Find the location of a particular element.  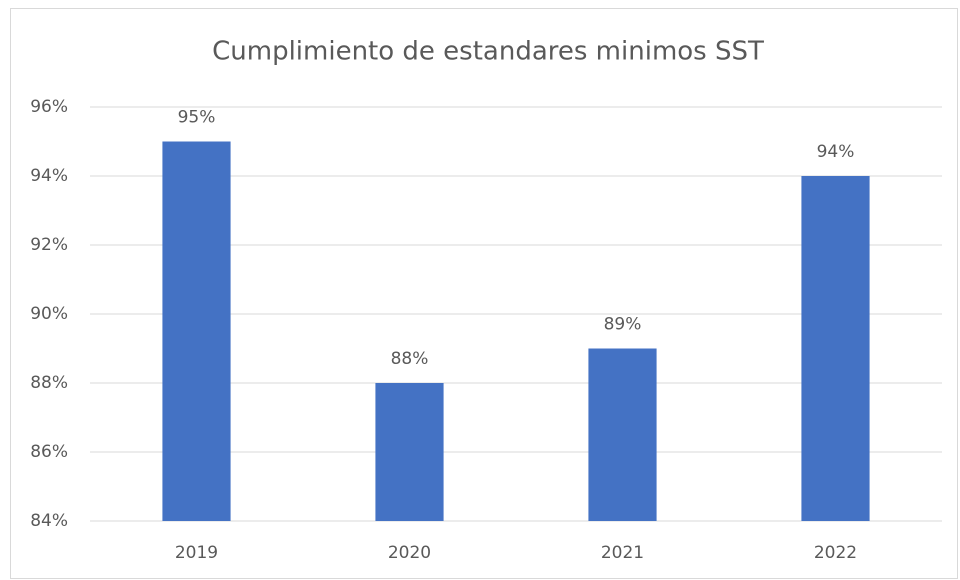

x-tick-label: 2020 is located at coordinates (409, 553).